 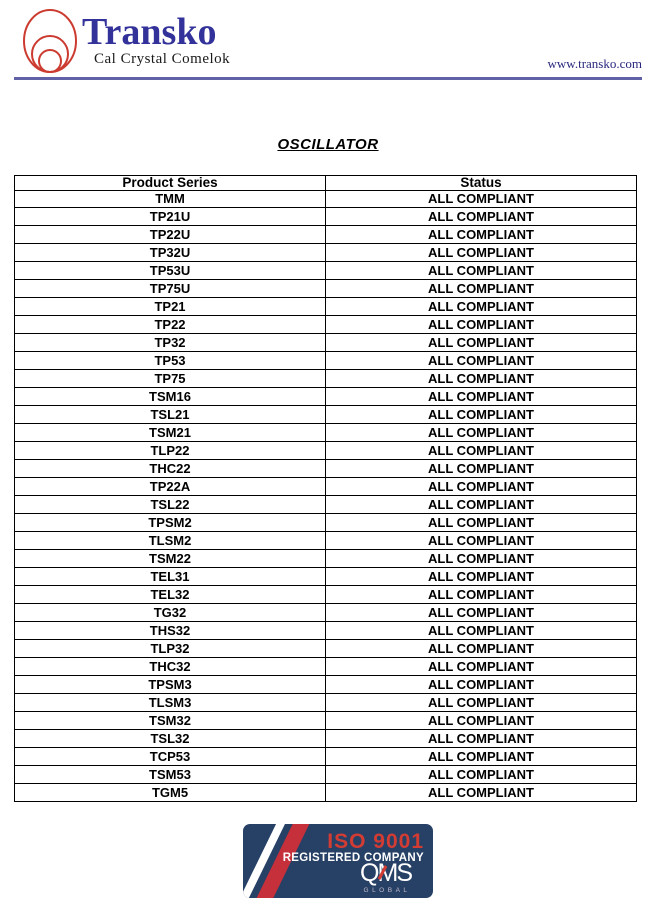 I want to click on table-row: TCP53 ALL COMPLIANT, so click(x=325, y=756).